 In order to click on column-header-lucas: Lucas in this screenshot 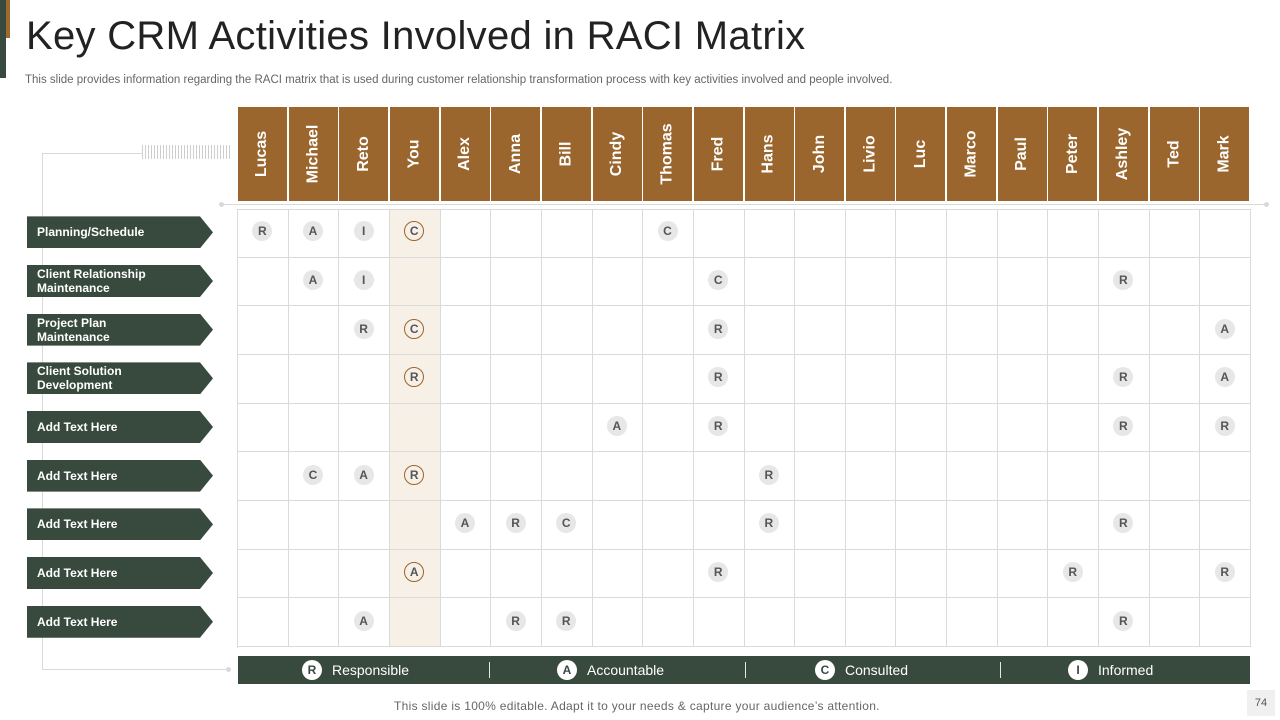, I will do `click(262, 154)`.